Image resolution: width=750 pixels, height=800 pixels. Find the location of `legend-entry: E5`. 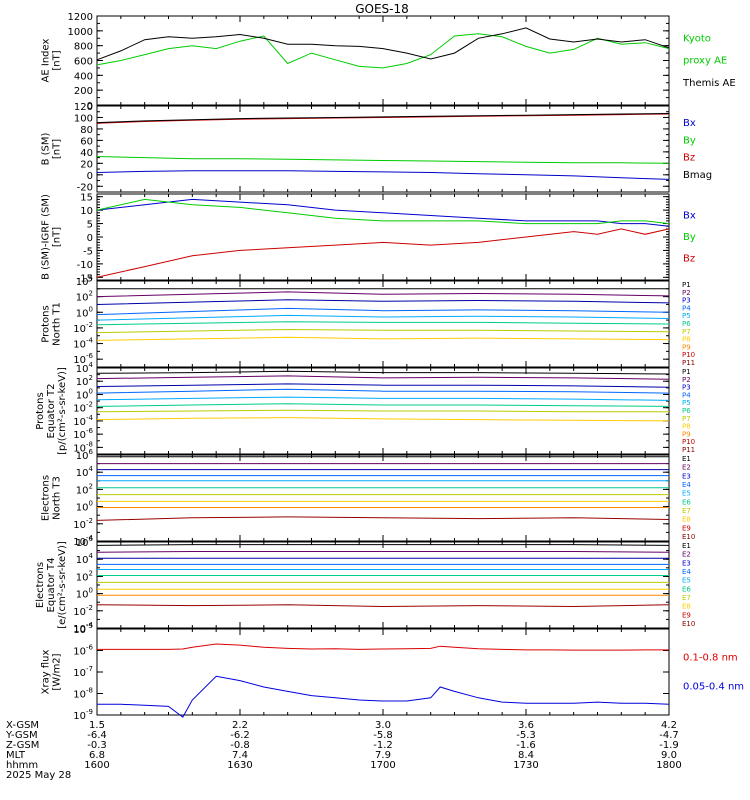

legend-entry: E5 is located at coordinates (686, 494).